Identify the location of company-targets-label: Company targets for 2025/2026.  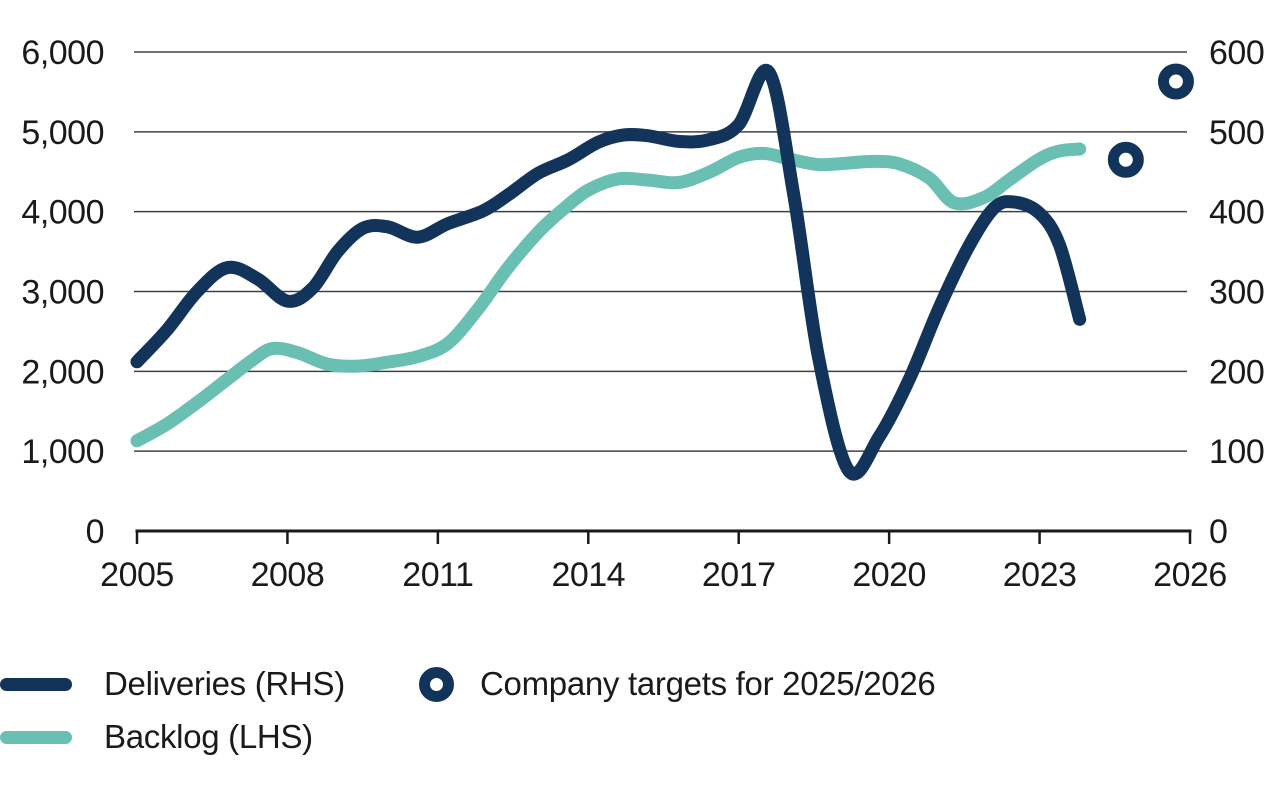
(708, 683).